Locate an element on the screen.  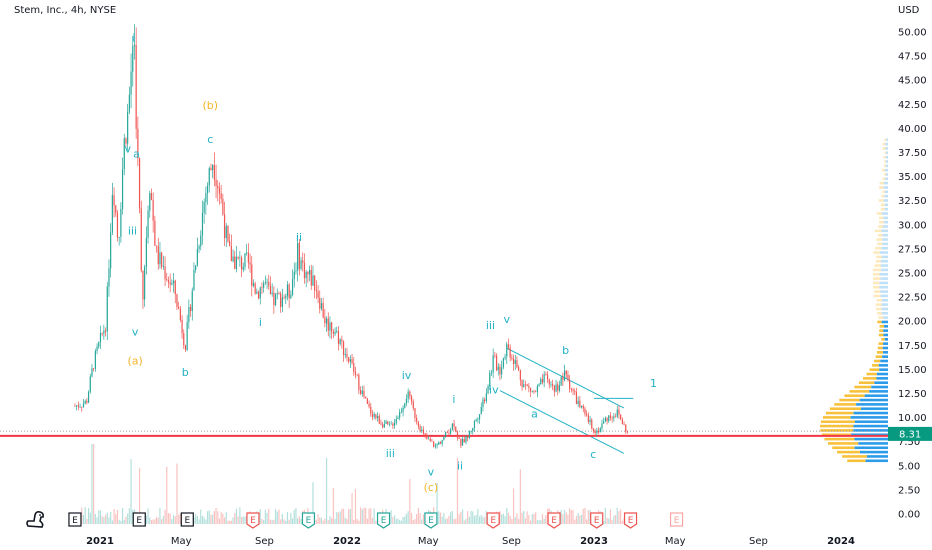
y-tick-label: 30.00 is located at coordinates (912, 225).